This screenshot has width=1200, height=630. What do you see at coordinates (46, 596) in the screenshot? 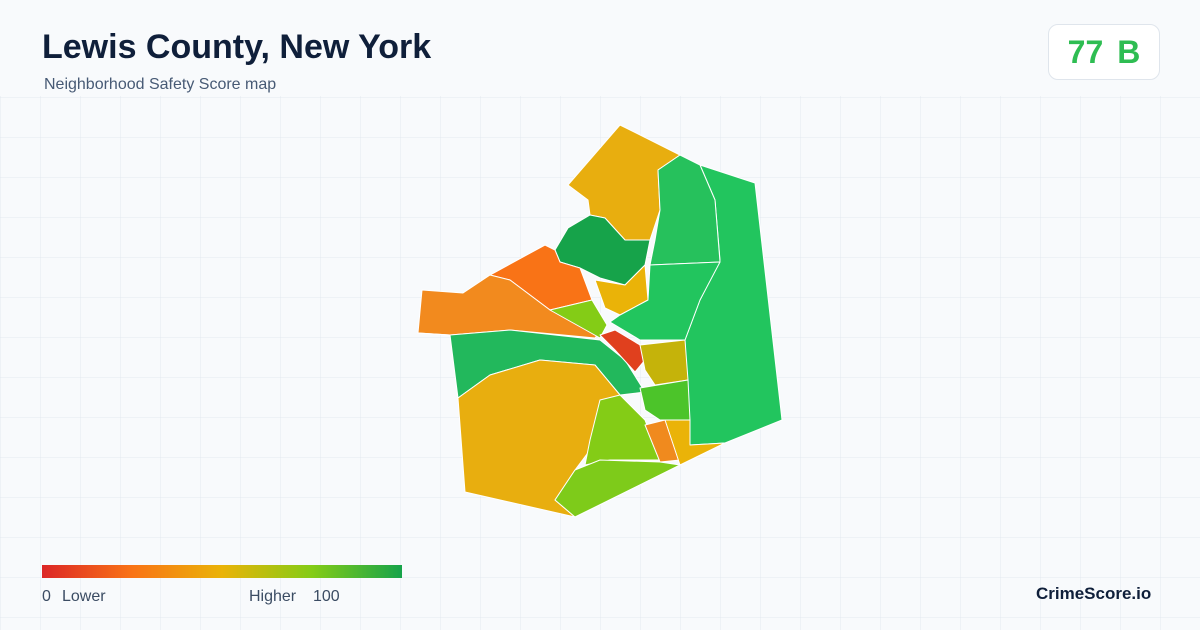
I see `legend-min: 0` at bounding box center [46, 596].